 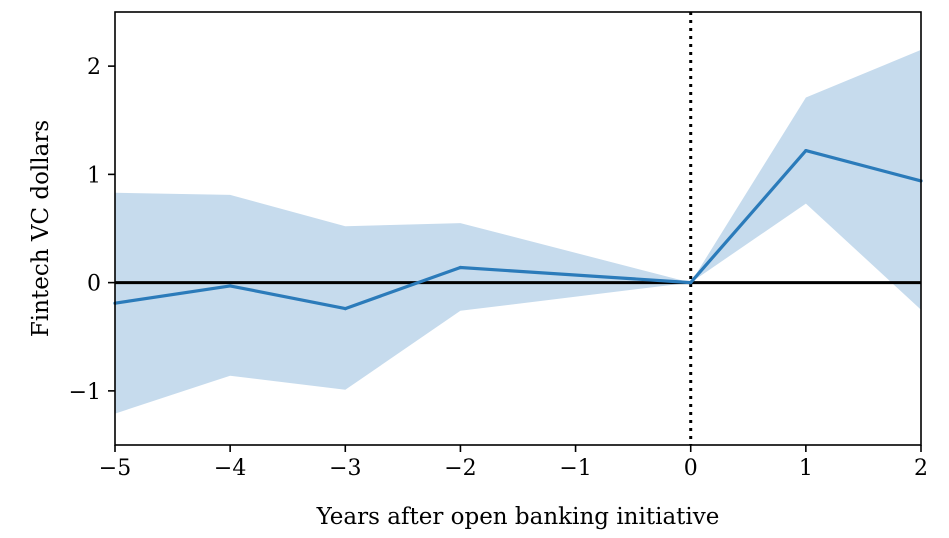 What do you see at coordinates (94, 284) in the screenshot?
I see `y-tick-label: 0` at bounding box center [94, 284].